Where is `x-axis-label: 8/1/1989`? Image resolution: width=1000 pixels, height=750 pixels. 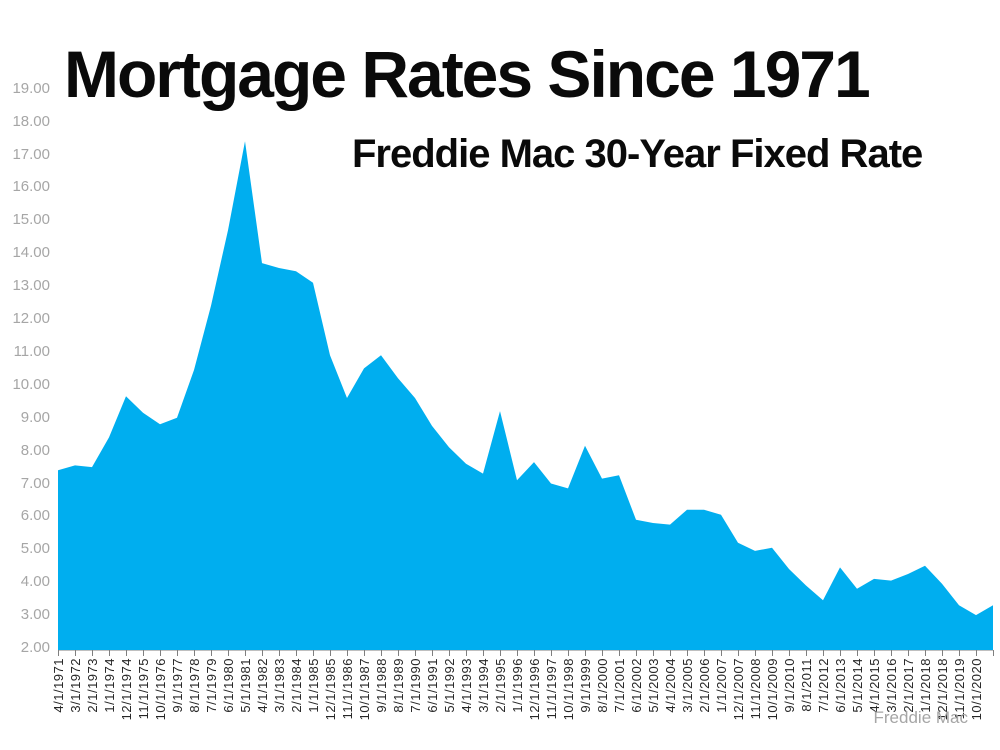
x-axis-label: 8/1/1989 is located at coordinates (398, 685).